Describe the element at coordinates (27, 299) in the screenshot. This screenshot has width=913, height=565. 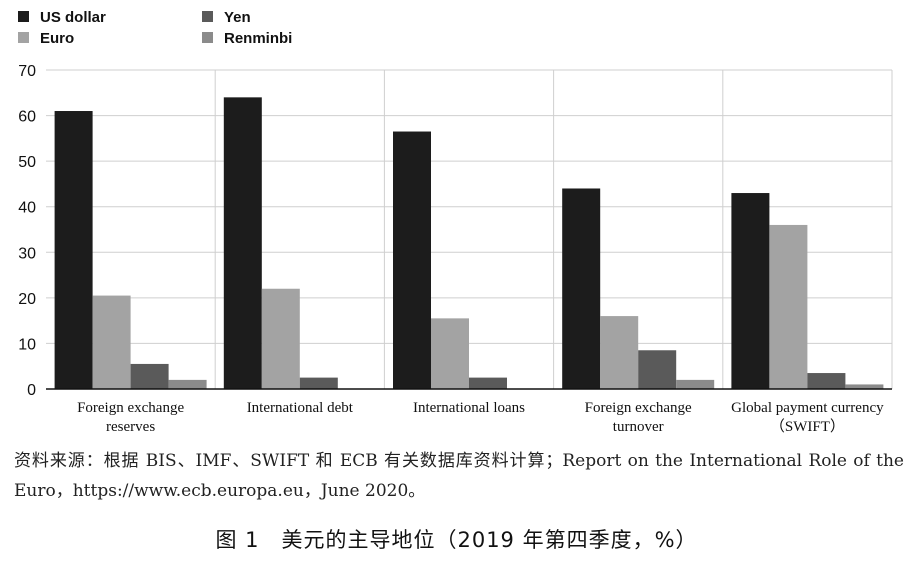
I see `y-tick-label: 20` at that location.